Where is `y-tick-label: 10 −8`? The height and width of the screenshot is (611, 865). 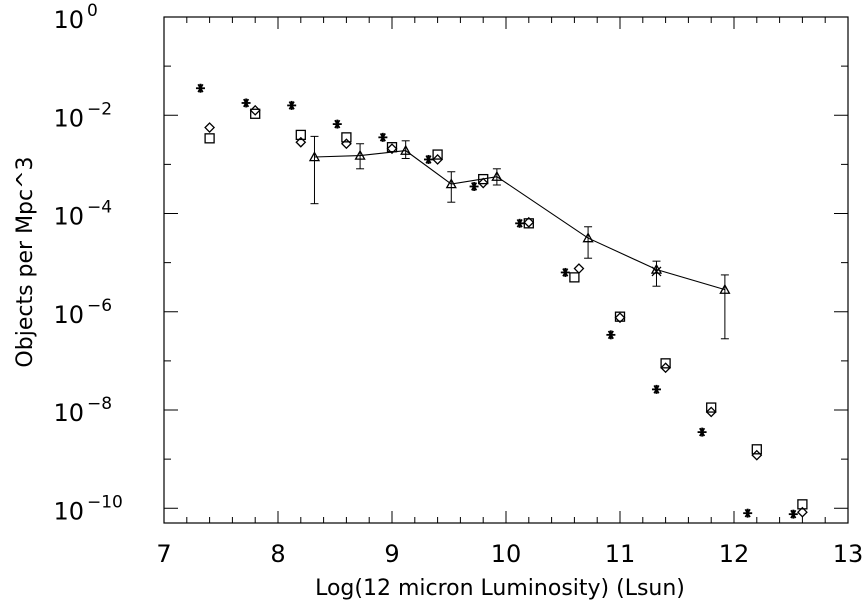
y-tick-label: 10 −8 is located at coordinates (82, 410).